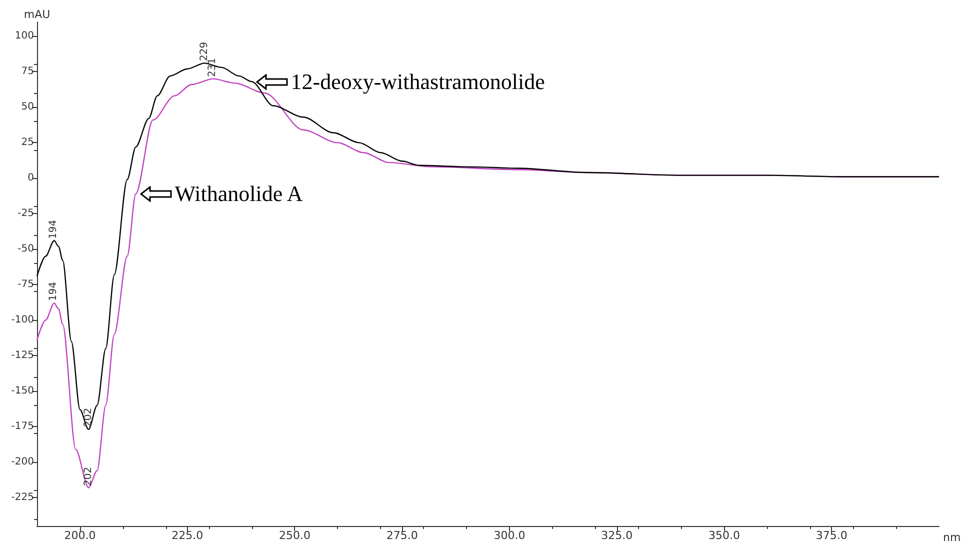 This screenshot has height=544, width=965. Describe the element at coordinates (26, 284) in the screenshot. I see `y-tick-label: -75` at that location.